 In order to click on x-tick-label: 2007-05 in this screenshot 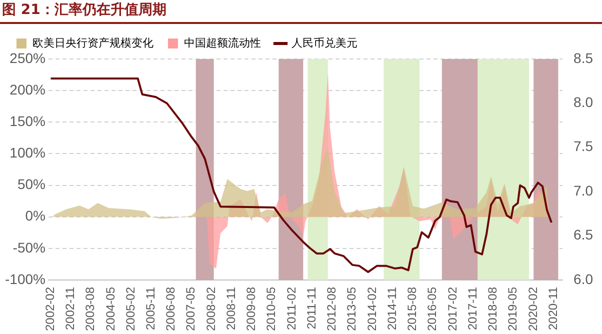, I will do `click(191, 309)`.